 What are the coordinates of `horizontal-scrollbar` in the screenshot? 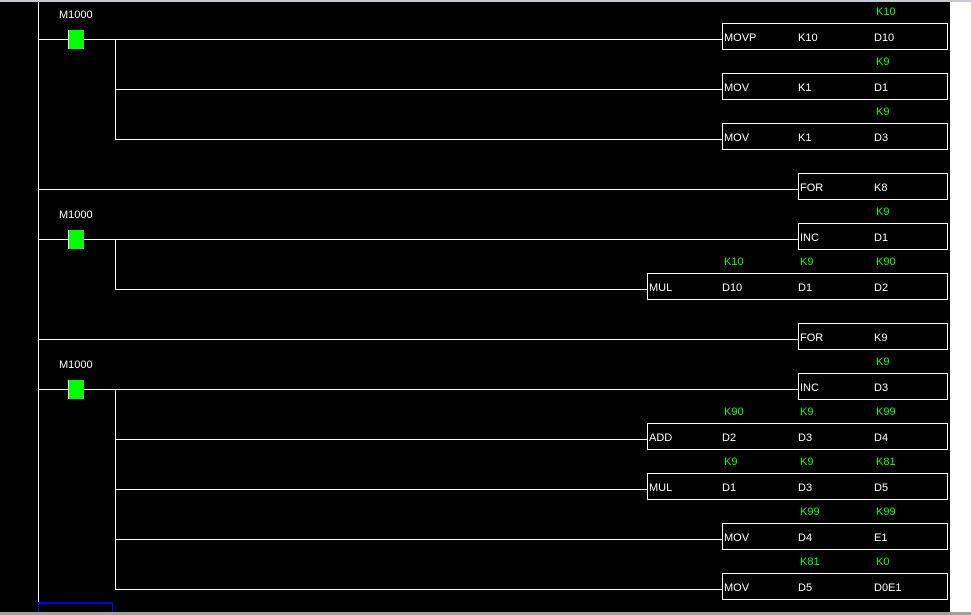 It's located at (485, 613).